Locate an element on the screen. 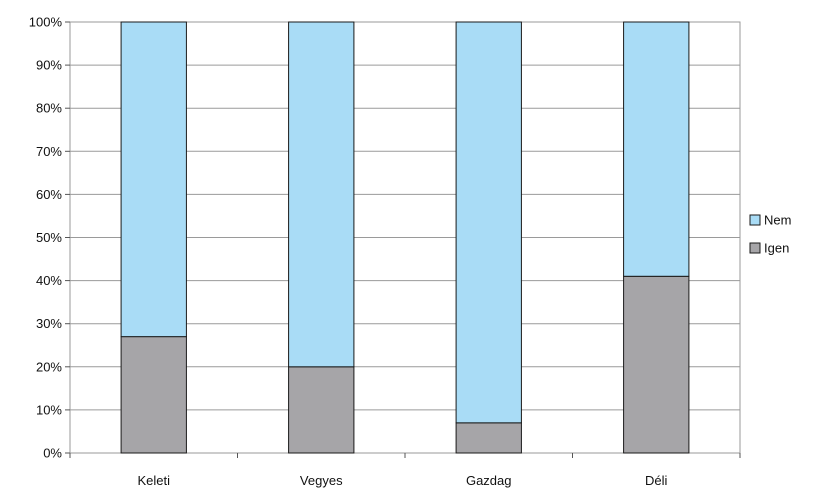  legend-label-nem: Nem is located at coordinates (777, 220).